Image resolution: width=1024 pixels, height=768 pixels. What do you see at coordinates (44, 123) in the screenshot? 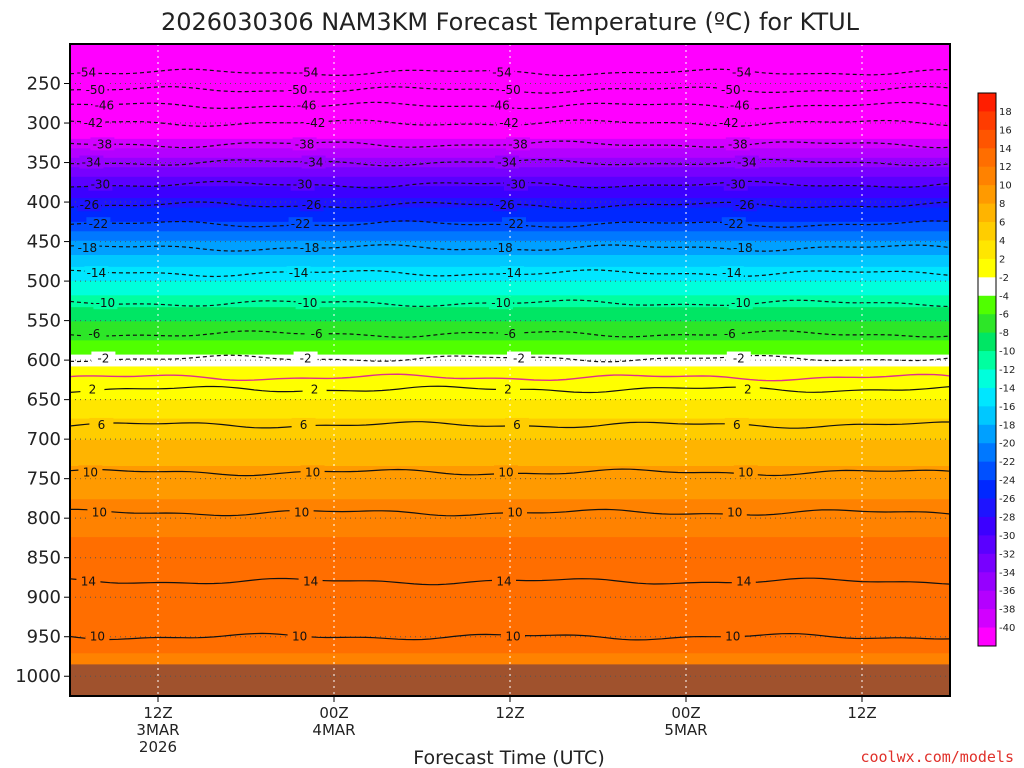
I see `y-tick-label: 300` at bounding box center [44, 123].